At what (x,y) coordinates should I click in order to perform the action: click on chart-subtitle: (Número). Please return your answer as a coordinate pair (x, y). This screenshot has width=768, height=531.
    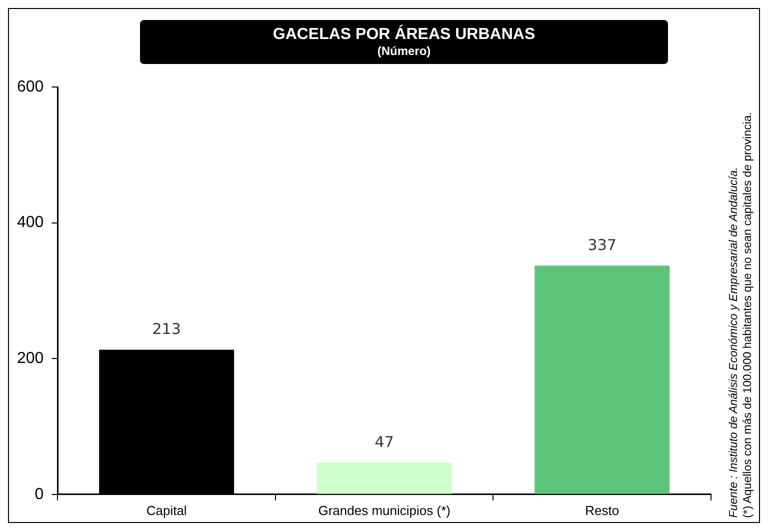
    Looking at the image, I should click on (404, 51).